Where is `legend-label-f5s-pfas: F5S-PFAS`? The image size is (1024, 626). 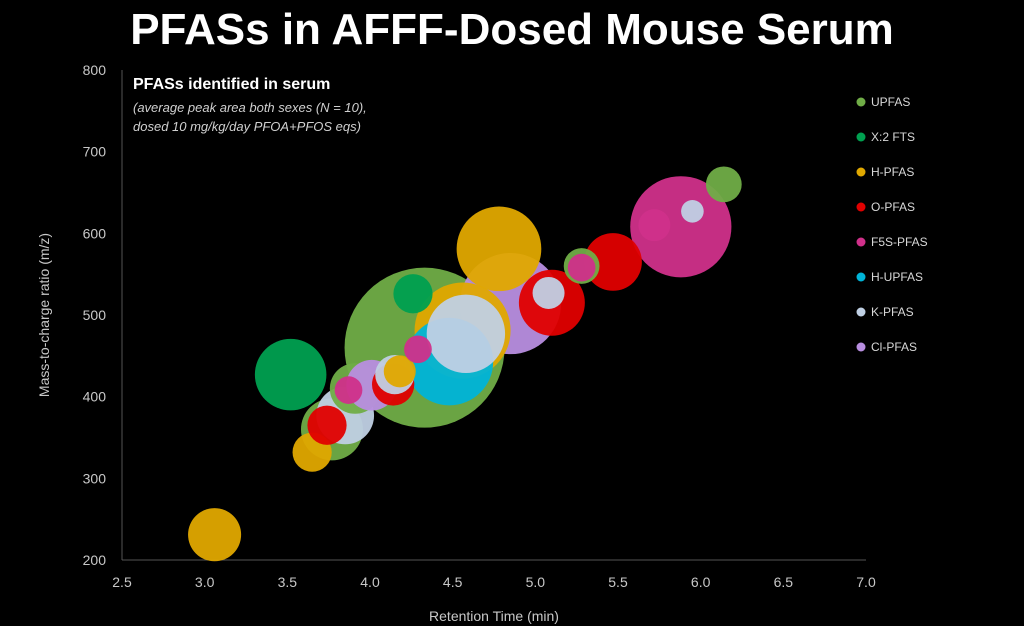 legend-label-f5s-pfas: F5S-PFAS is located at coordinates (899, 242).